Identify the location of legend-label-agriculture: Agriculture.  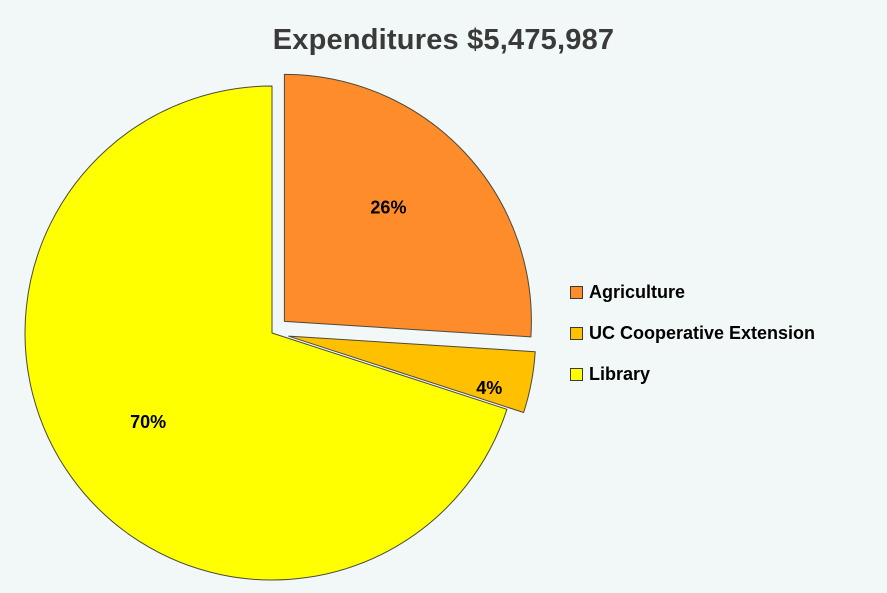
(637, 292).